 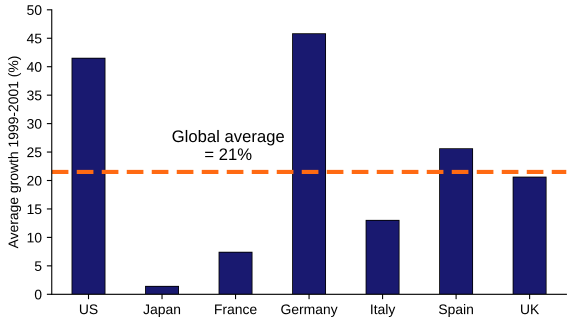 What do you see at coordinates (34, 39) in the screenshot?
I see `y-tick-label: 45` at bounding box center [34, 39].